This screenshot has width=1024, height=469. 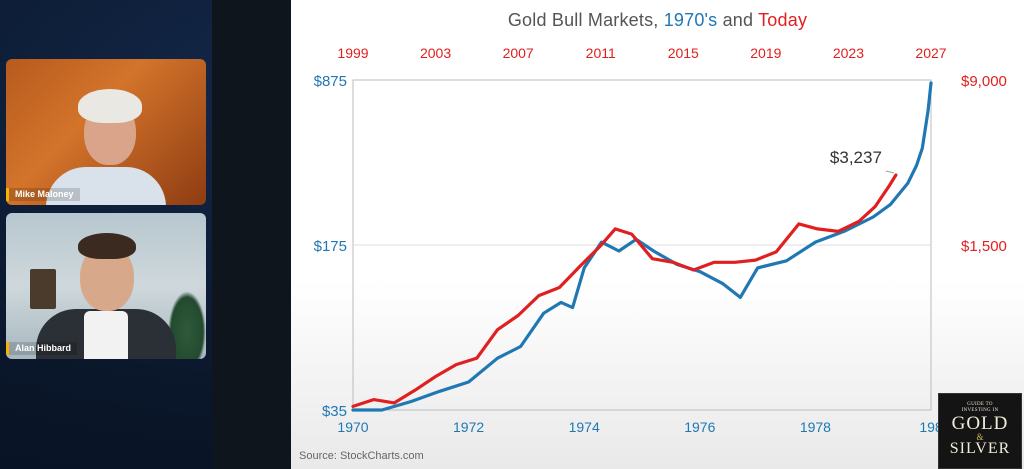 I want to click on x-top-tick-label: 2003, so click(x=435, y=53).